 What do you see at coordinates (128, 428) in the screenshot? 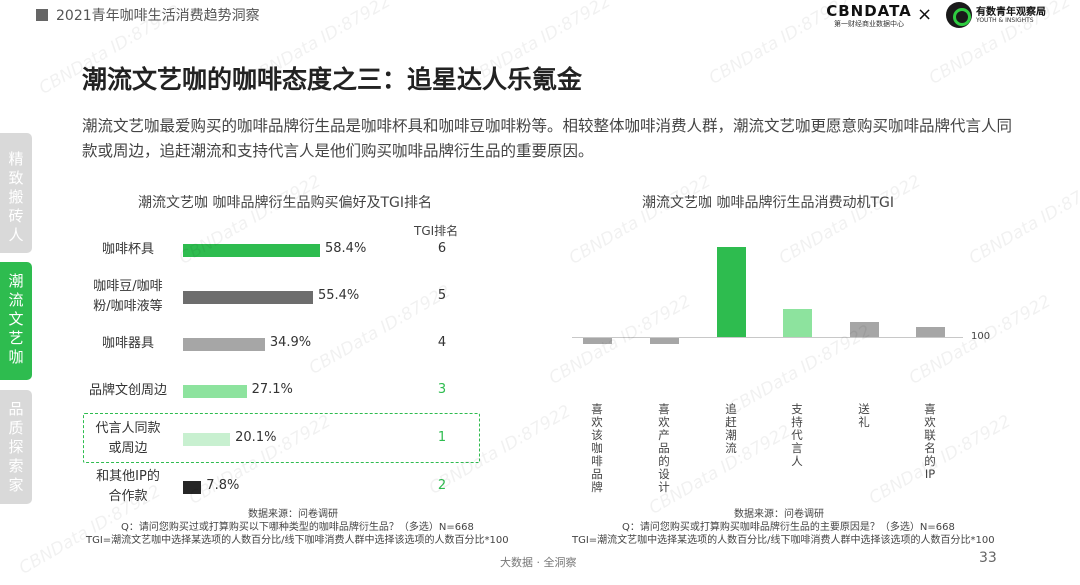
I see `bar-category-label-line: 代言人同款` at bounding box center [128, 428].